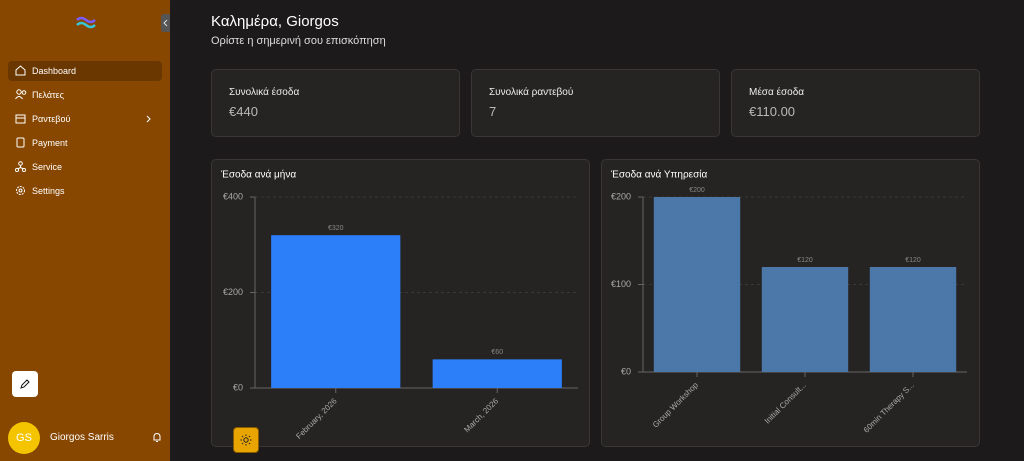 The width and height of the screenshot is (1024, 461). I want to click on nav-item: Payment, so click(85, 143).